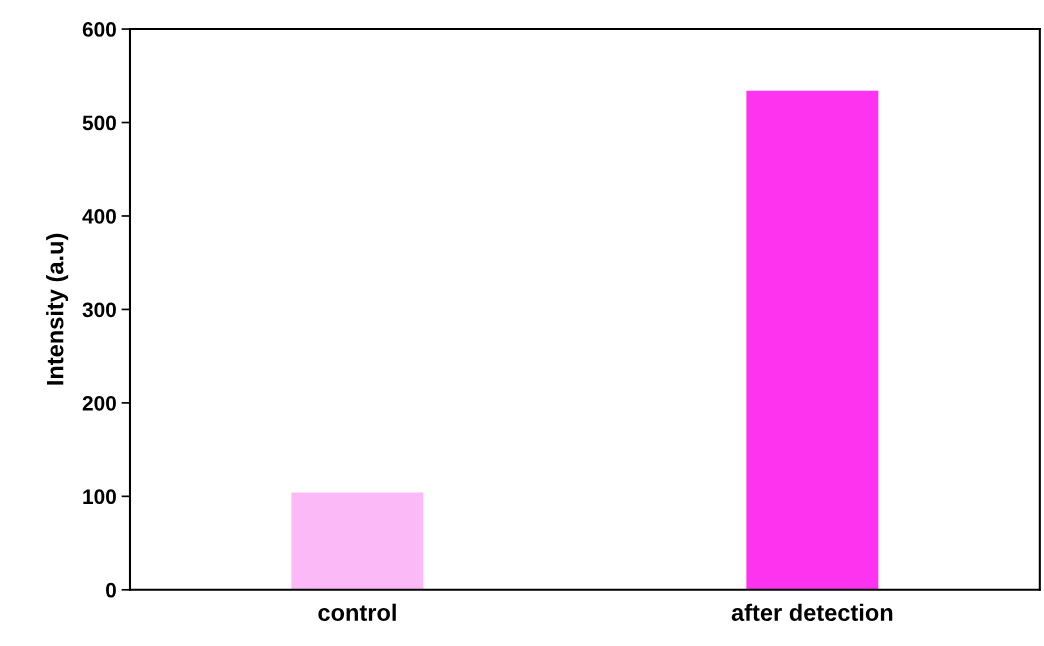  Describe the element at coordinates (99, 216) in the screenshot. I see `y-tick-label: 400` at that location.